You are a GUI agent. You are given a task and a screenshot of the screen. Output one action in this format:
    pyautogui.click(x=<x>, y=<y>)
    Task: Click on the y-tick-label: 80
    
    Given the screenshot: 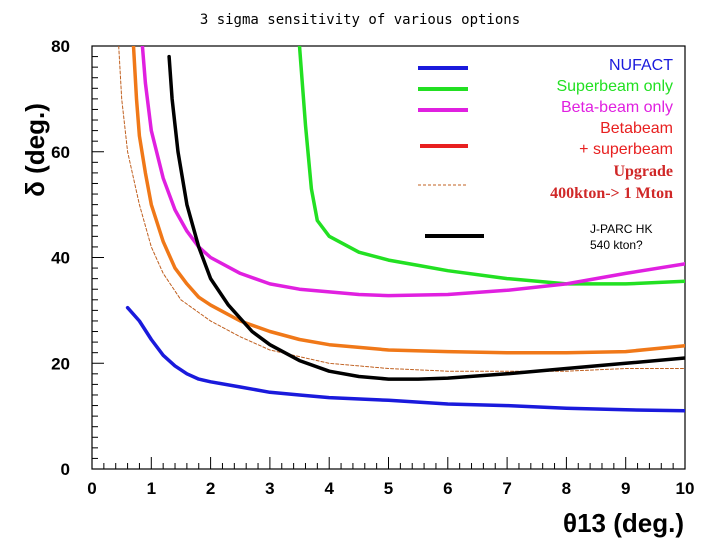 What is the action you would take?
    pyautogui.click(x=60, y=46)
    